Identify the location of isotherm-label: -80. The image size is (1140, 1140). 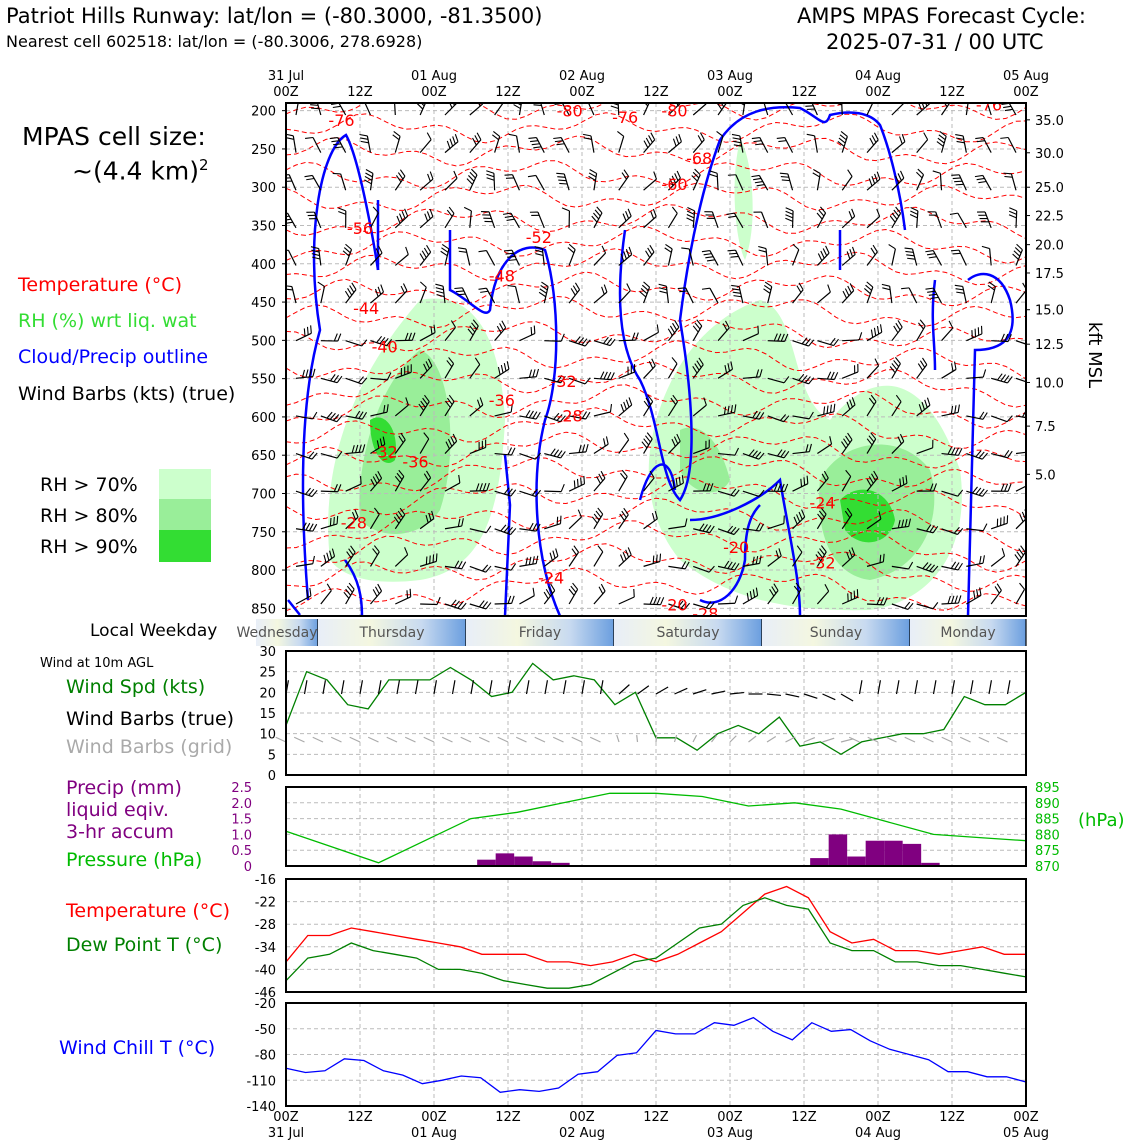
(674, 111).